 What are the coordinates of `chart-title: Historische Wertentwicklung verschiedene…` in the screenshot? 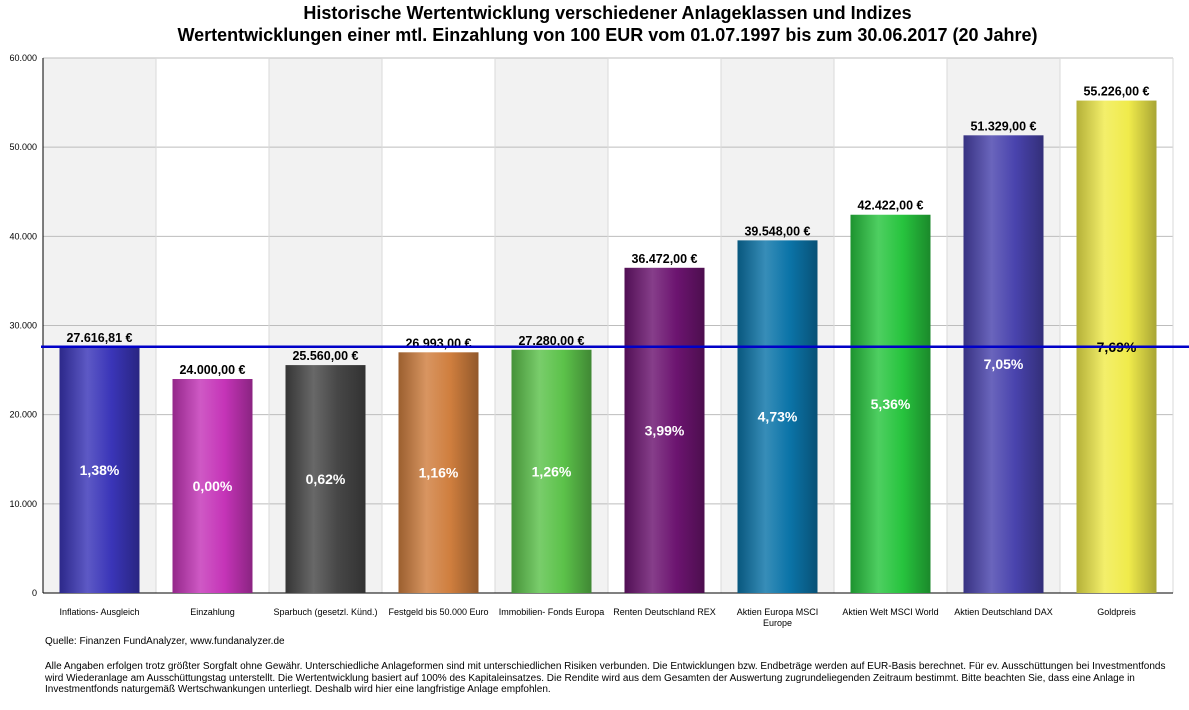 It's located at (607, 13).